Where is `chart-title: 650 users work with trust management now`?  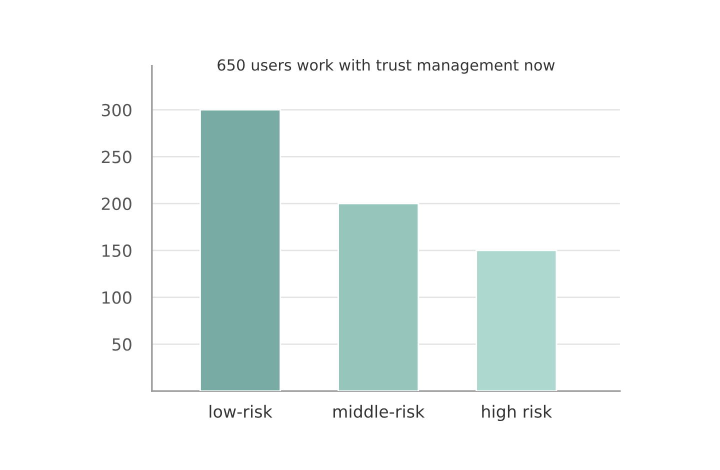 chart-title: 650 users work with trust management now is located at coordinates (386, 66).